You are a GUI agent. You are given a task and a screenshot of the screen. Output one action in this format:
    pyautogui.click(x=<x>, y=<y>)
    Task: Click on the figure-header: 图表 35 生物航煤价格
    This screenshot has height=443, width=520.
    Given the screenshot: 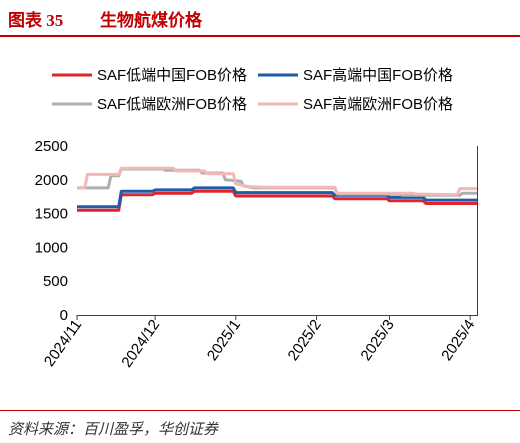 What is the action you would take?
    pyautogui.click(x=260, y=18)
    